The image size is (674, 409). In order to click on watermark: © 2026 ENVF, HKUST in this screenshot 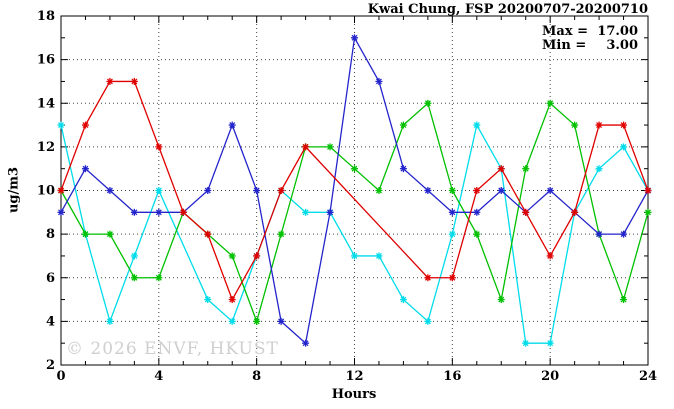, I will do `click(172, 349)`.